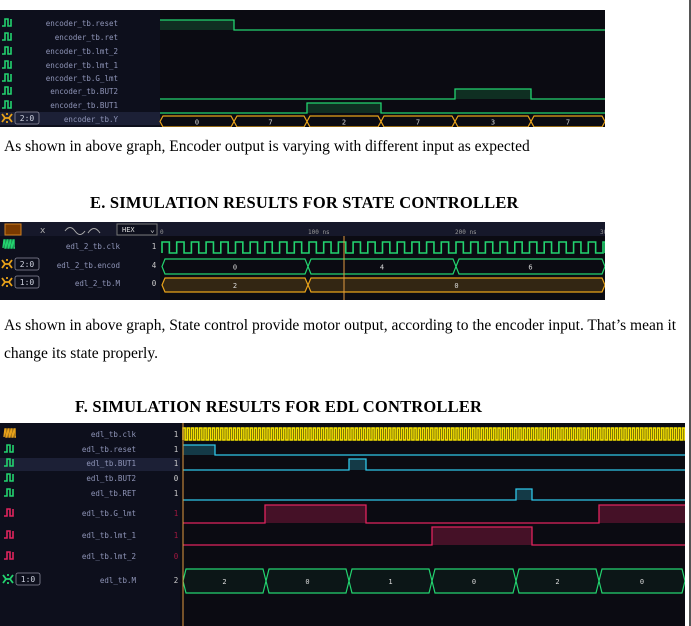  Describe the element at coordinates (75, 231) in the screenshot. I see `analog-tool-icon` at that location.